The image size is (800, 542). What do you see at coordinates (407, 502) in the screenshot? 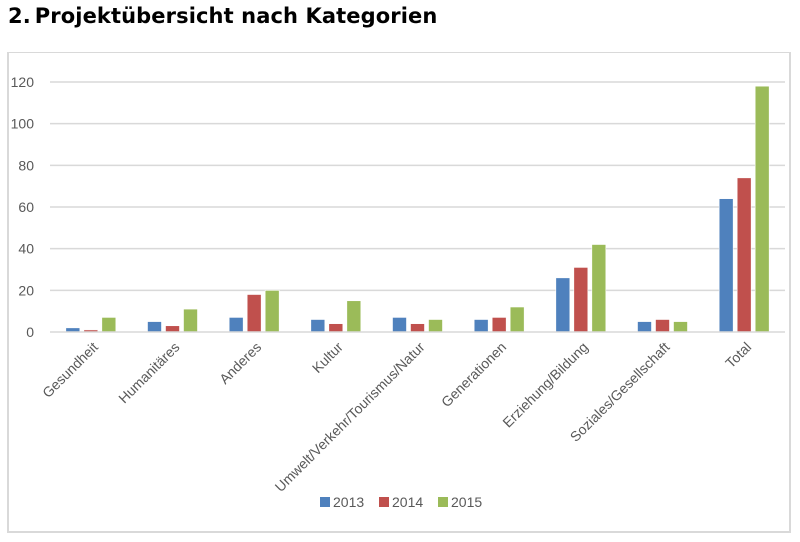
I see `legend-label: 2014` at bounding box center [407, 502].